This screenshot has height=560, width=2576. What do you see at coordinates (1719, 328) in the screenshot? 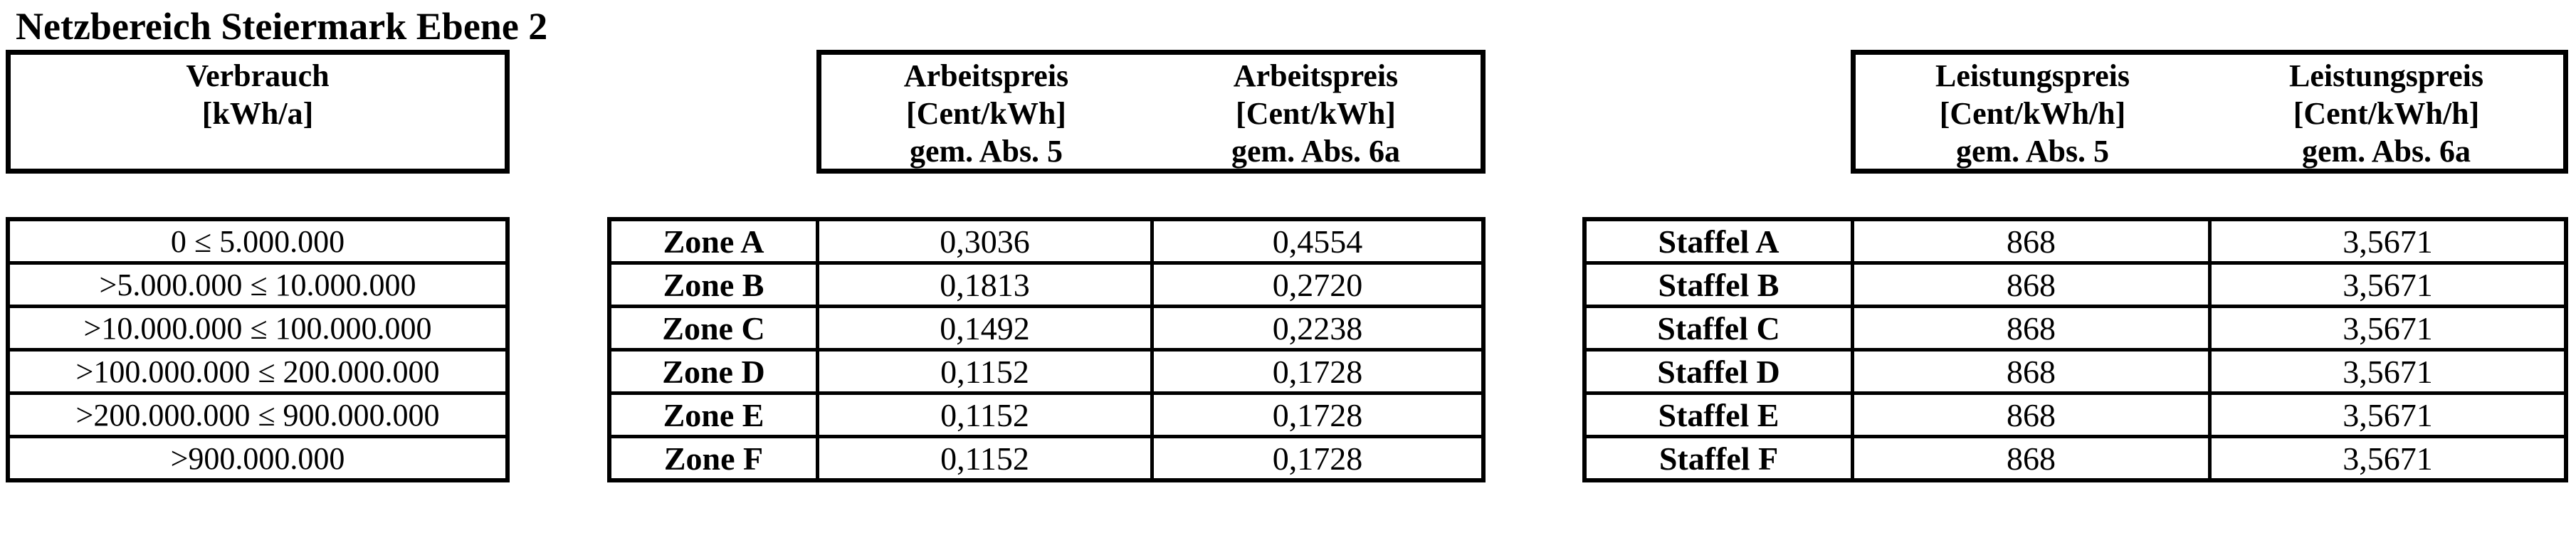
I see `staffel-label-cell: Staffel C` at bounding box center [1719, 328].